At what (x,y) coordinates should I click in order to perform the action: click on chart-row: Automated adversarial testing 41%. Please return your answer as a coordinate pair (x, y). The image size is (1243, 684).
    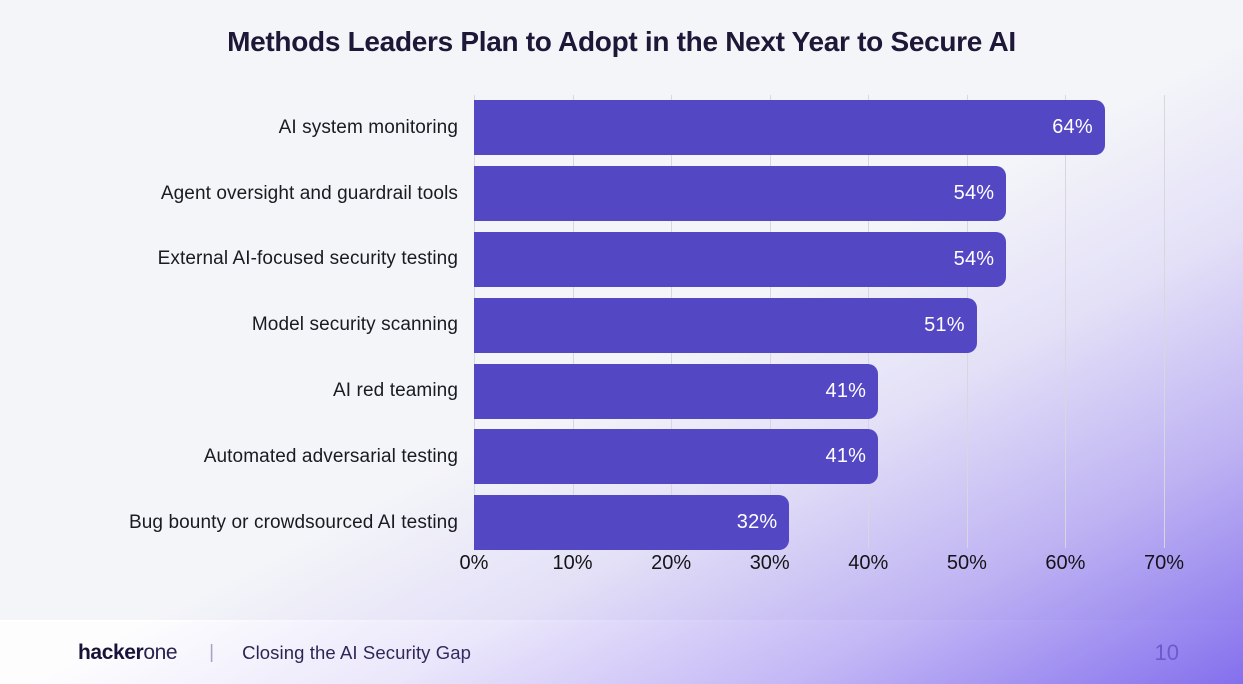
    Looking at the image, I should click on (621, 457).